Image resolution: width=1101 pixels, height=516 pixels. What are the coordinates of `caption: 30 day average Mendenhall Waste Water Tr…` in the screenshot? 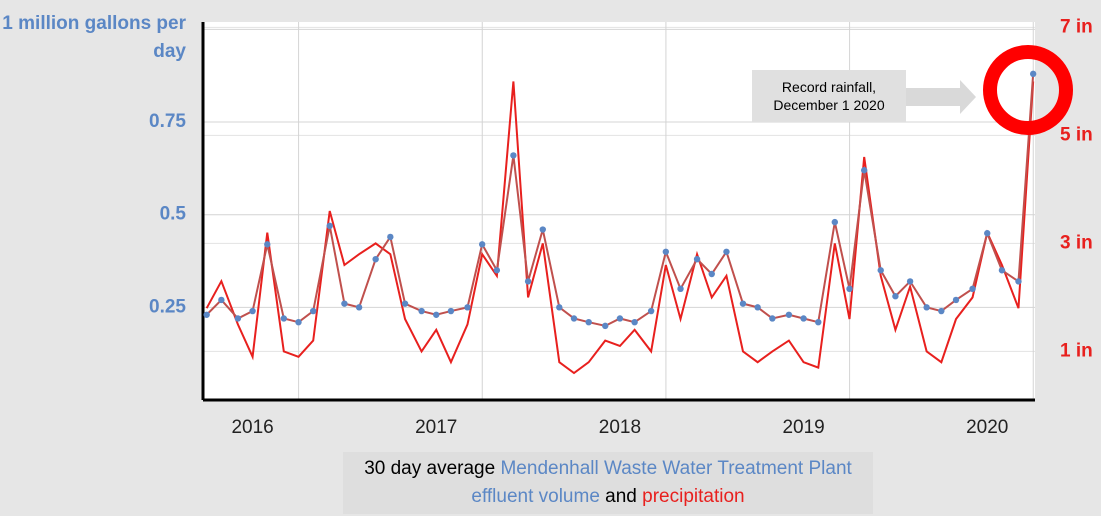 It's located at (608, 483).